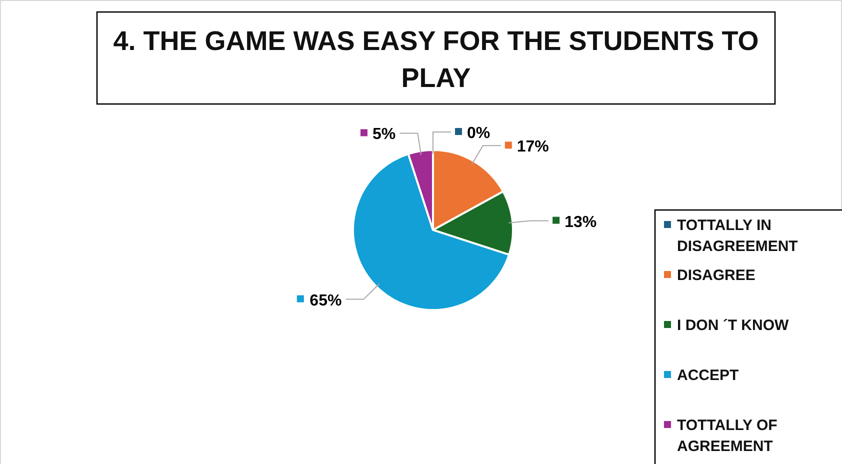 This screenshot has width=842, height=464. I want to click on legend-label: TOTTALLY OF AGREEMENT, so click(727, 436).